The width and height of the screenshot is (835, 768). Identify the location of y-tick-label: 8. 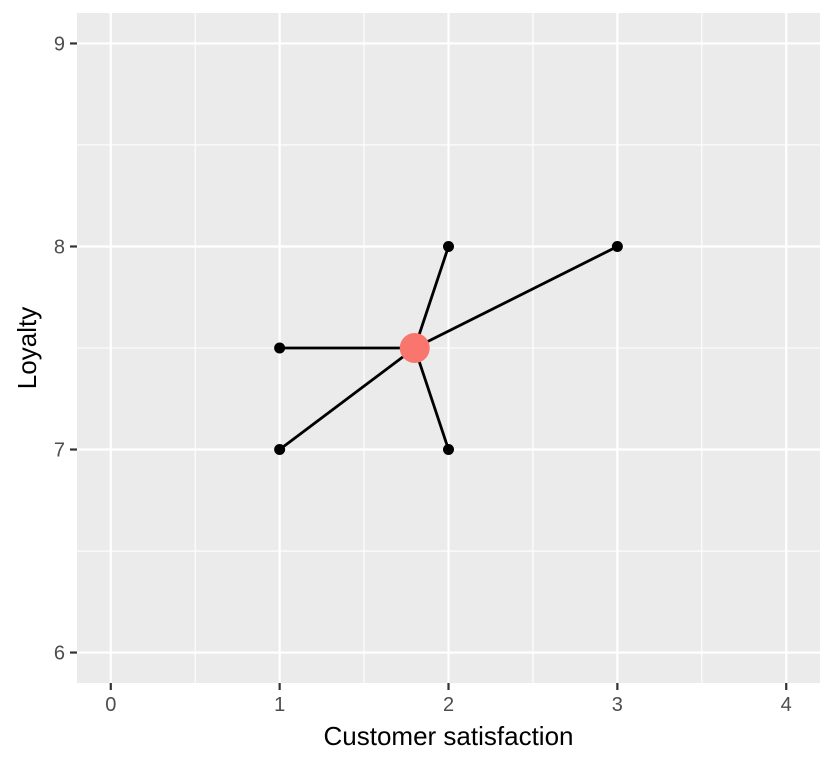
(59, 247).